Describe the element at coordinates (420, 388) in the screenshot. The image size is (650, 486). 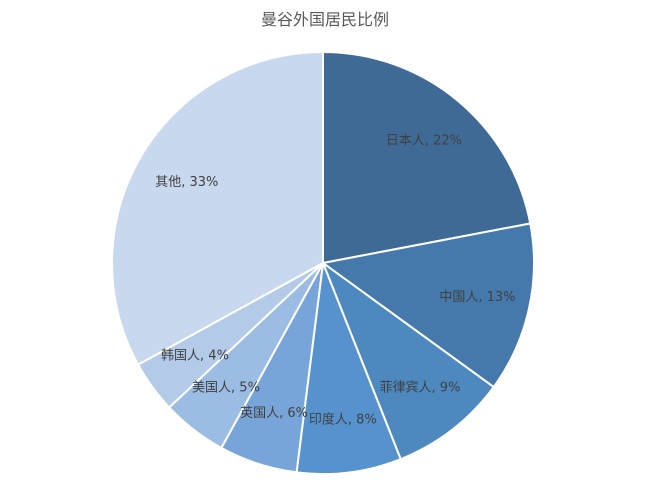
I see `slice-label-3: 菲律宾人, 9%` at that location.